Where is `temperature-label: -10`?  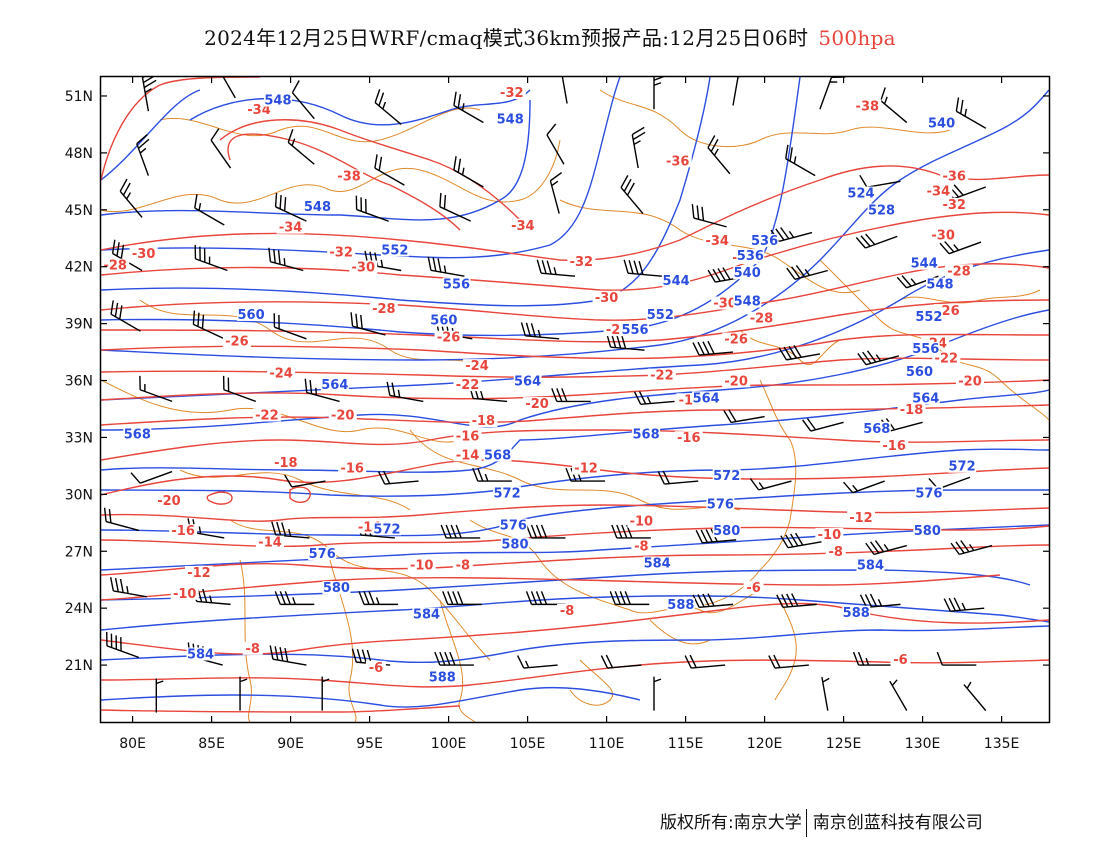 temperature-label: -10 is located at coordinates (830, 535).